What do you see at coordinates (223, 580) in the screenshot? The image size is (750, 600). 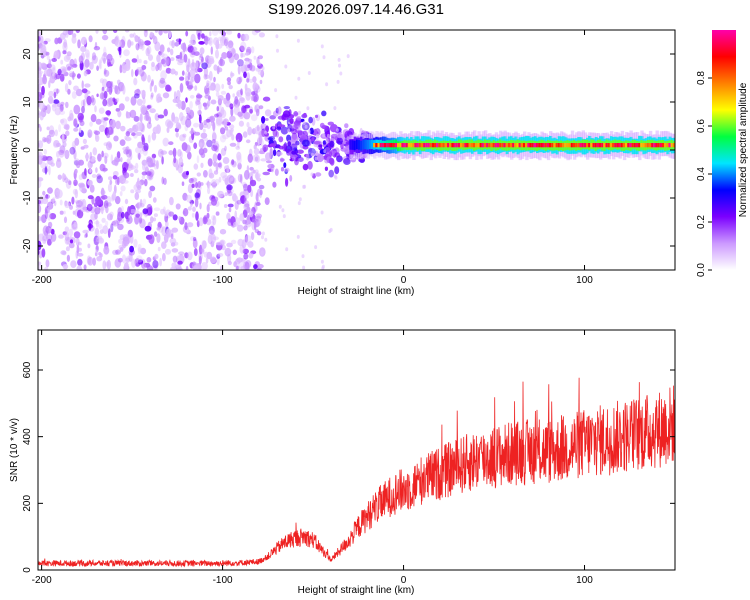 I see `snr-x-tick-label: -100` at bounding box center [223, 580].